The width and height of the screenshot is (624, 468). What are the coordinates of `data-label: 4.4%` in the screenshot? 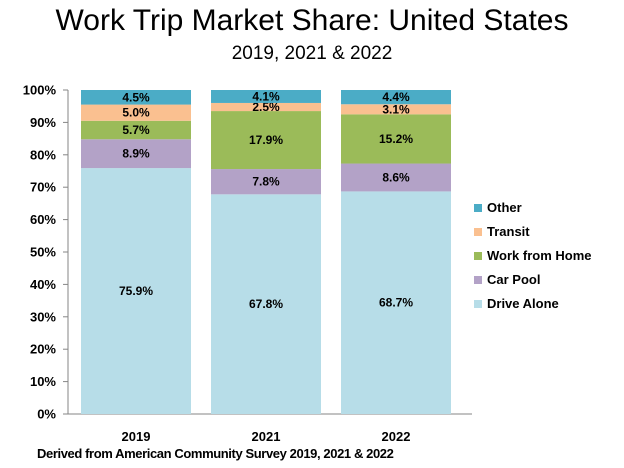 It's located at (396, 97).